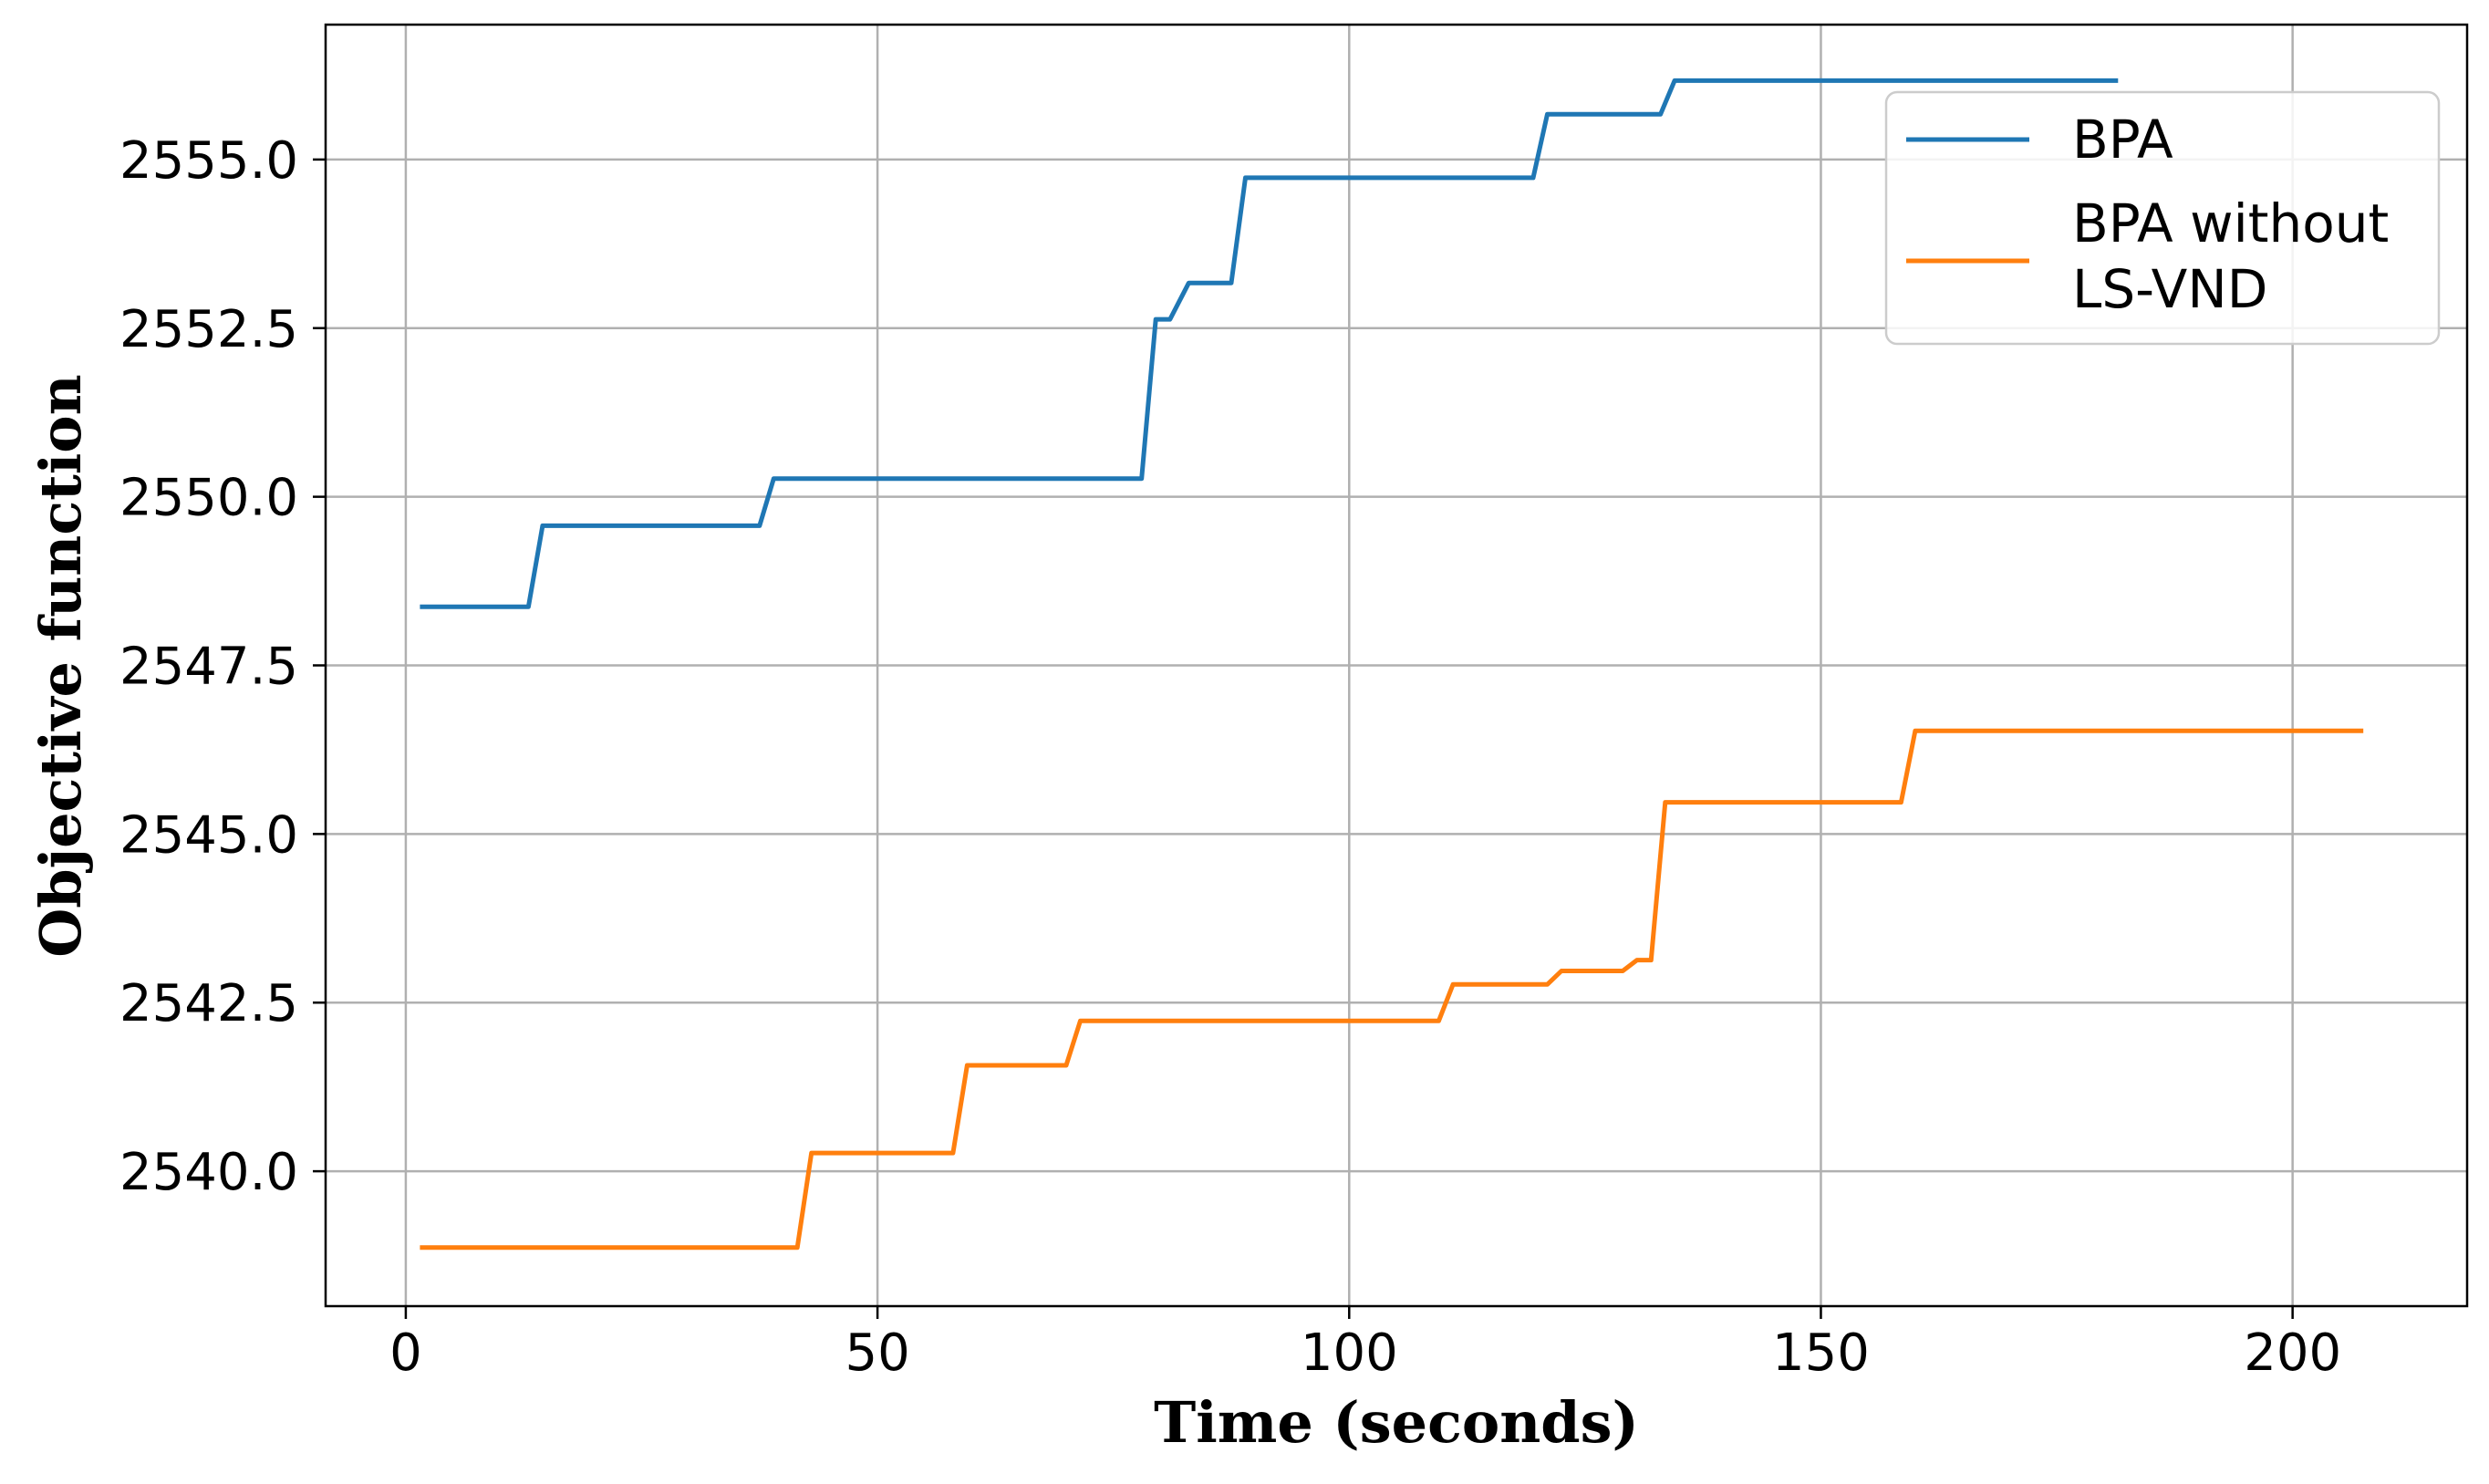 This screenshot has width=2489, height=1484. What do you see at coordinates (2230, 223) in the screenshot?
I see `legend-label-bpa-without-line1: BPA without` at bounding box center [2230, 223].